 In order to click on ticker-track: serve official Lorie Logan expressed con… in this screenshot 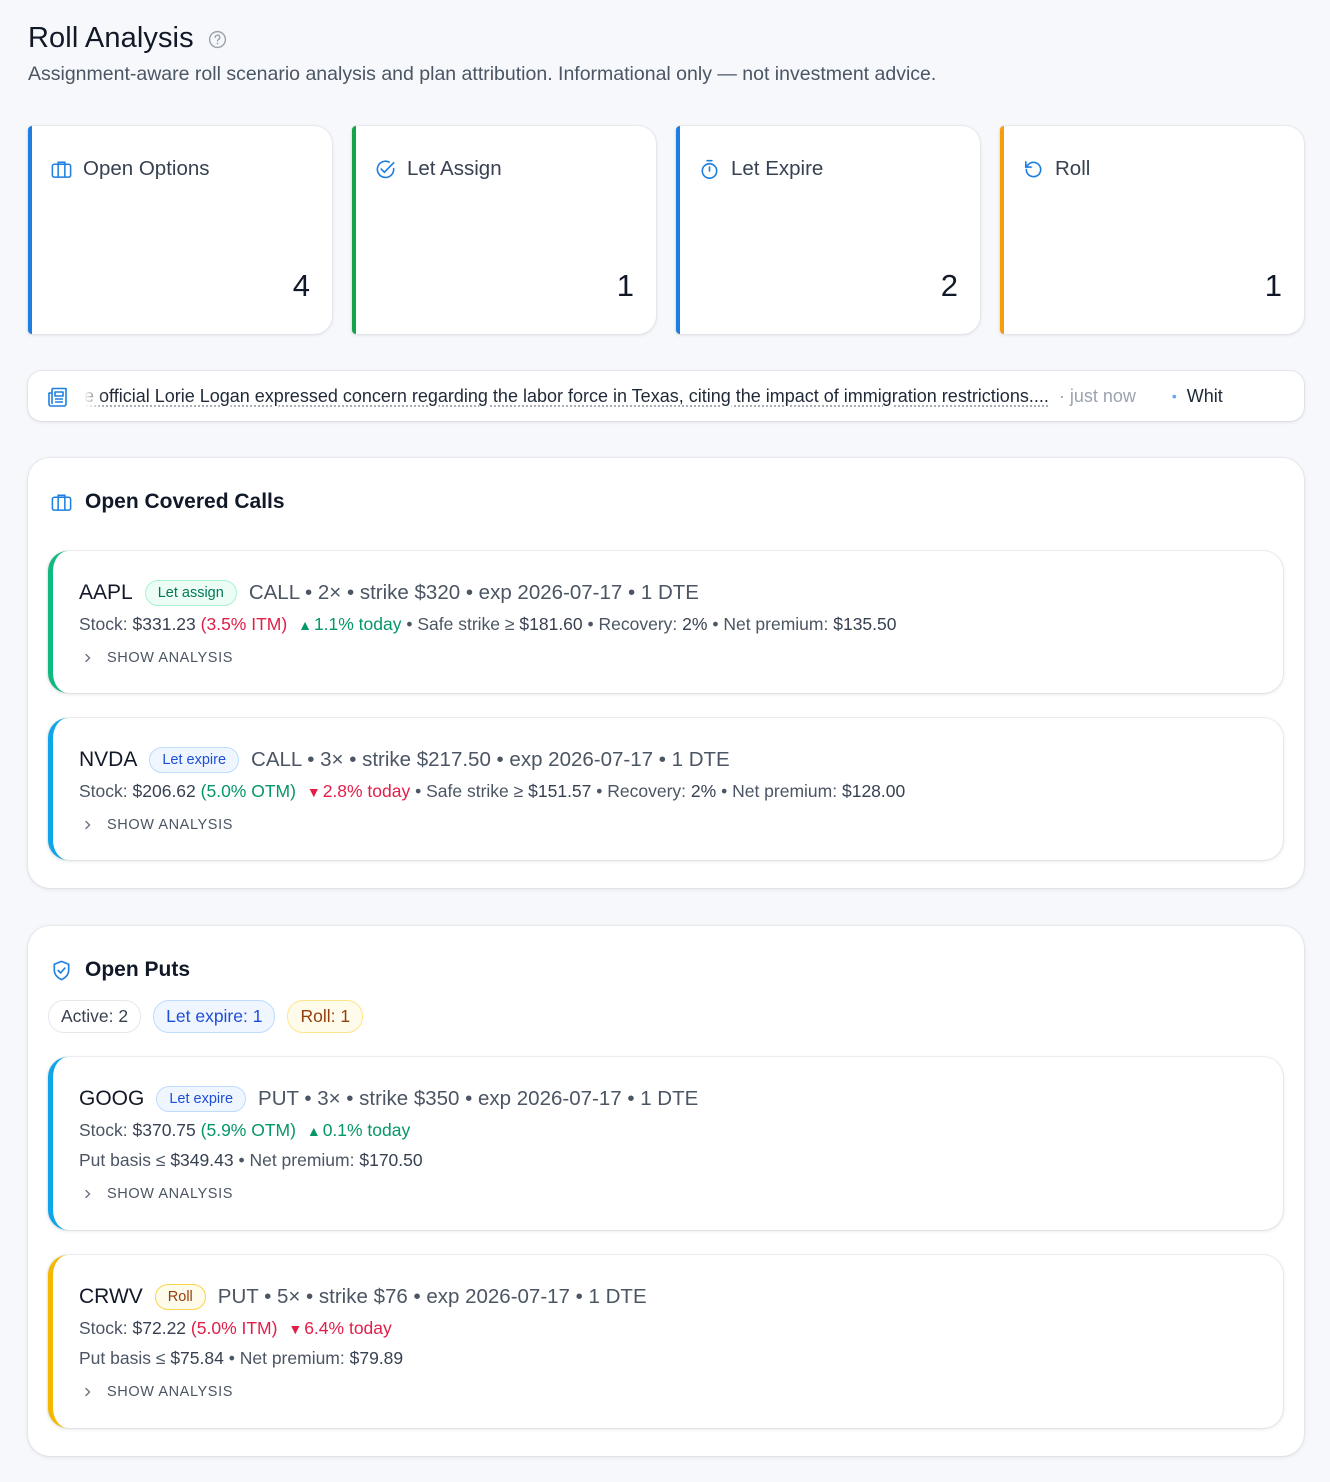, I will do `click(684, 396)`.